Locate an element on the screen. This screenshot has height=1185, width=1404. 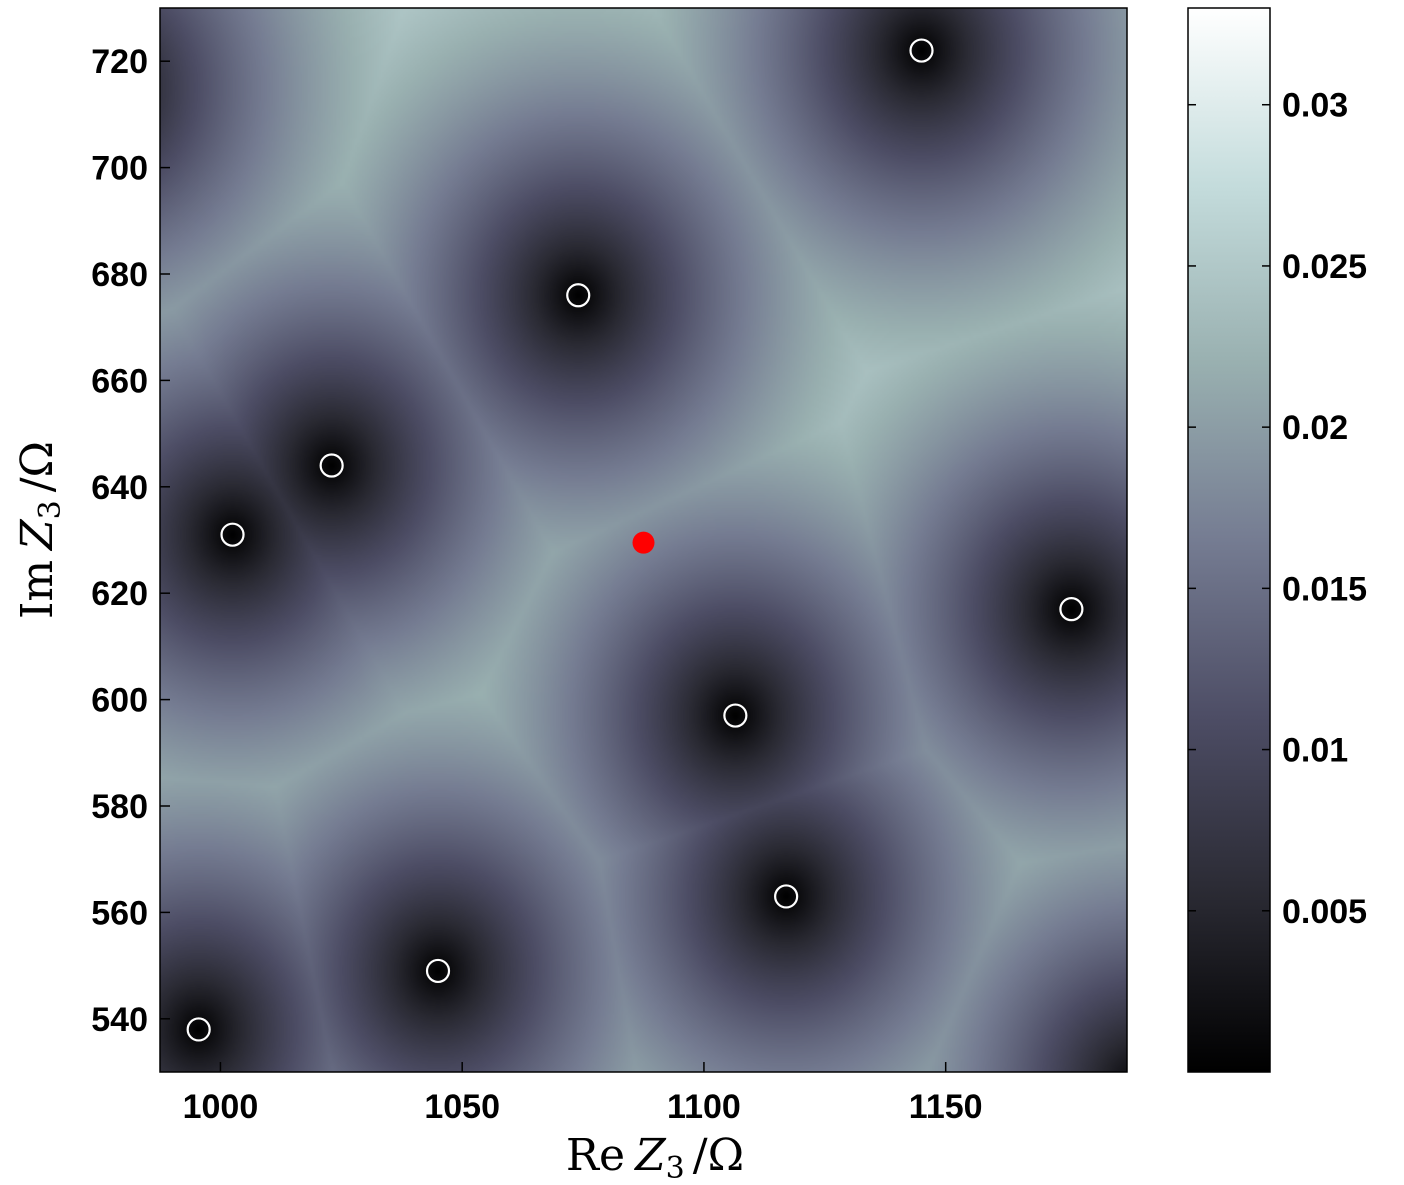
y-tick-label: 660 is located at coordinates (119, 381).